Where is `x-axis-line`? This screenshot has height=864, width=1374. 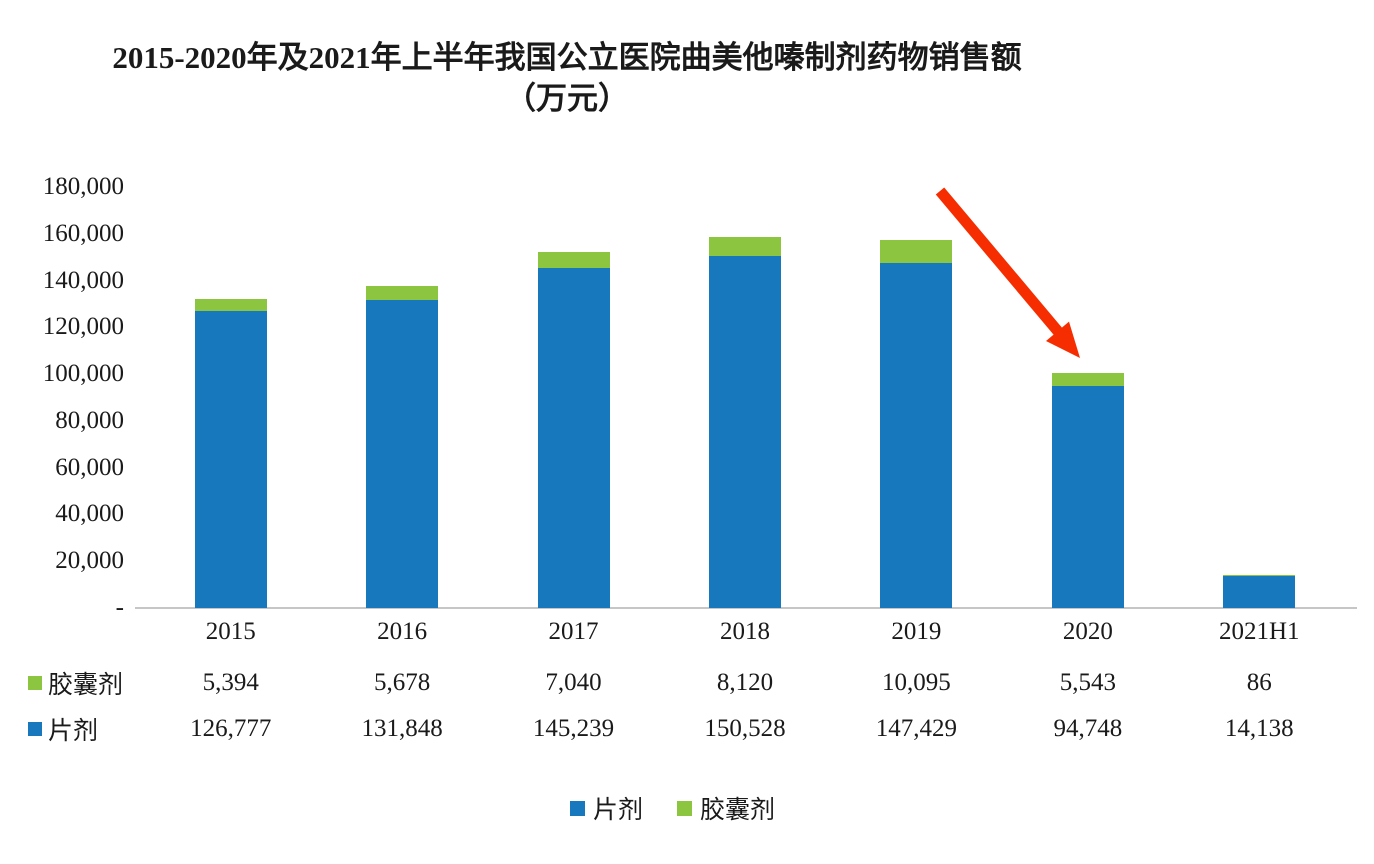
x-axis-line is located at coordinates (746, 608).